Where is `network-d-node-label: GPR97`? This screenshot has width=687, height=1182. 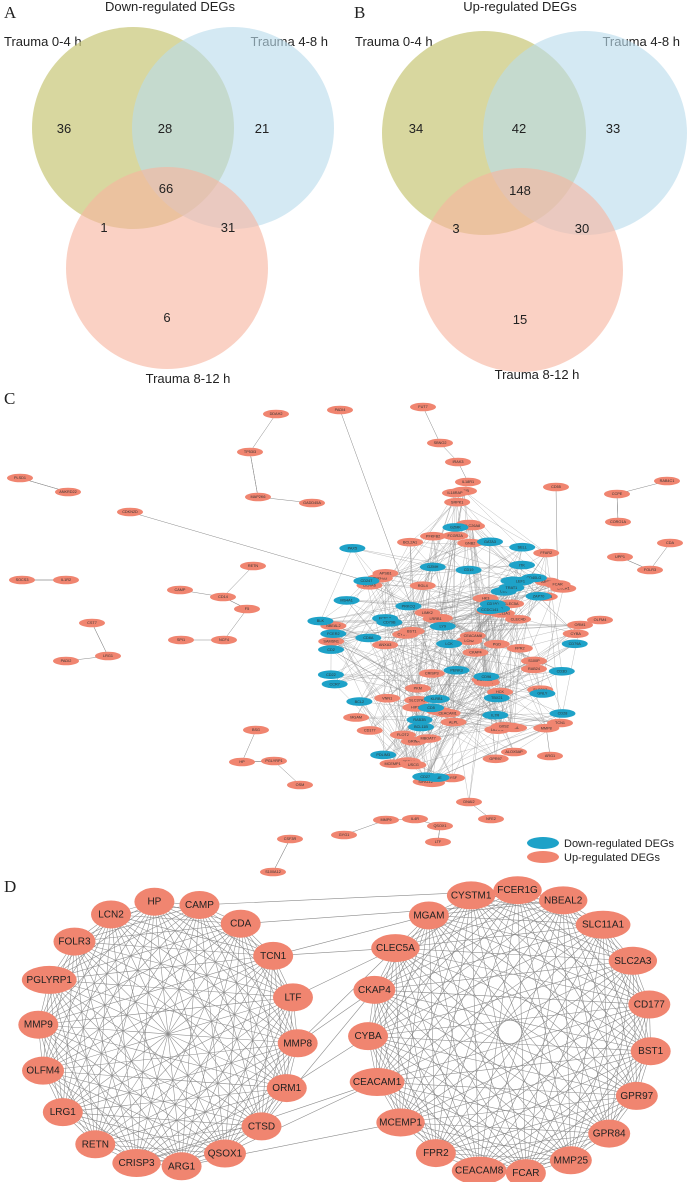 network-d-node-label: GPR97 is located at coordinates (636, 1096).